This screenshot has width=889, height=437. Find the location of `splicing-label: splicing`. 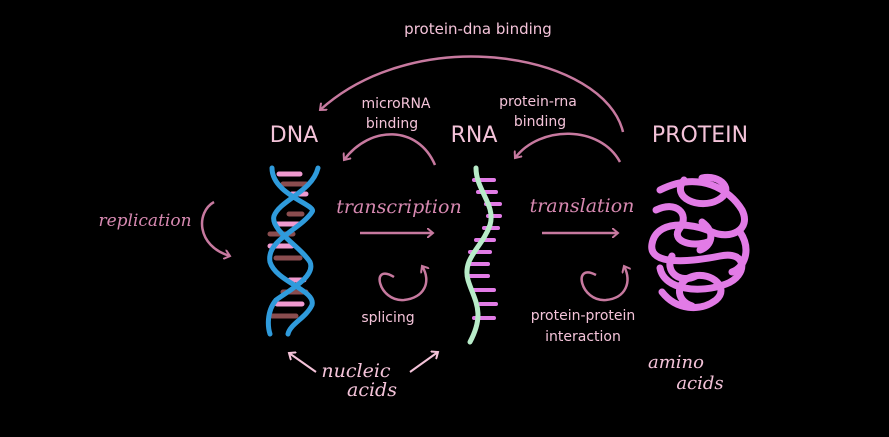

splicing-label: splicing is located at coordinates (387, 318).